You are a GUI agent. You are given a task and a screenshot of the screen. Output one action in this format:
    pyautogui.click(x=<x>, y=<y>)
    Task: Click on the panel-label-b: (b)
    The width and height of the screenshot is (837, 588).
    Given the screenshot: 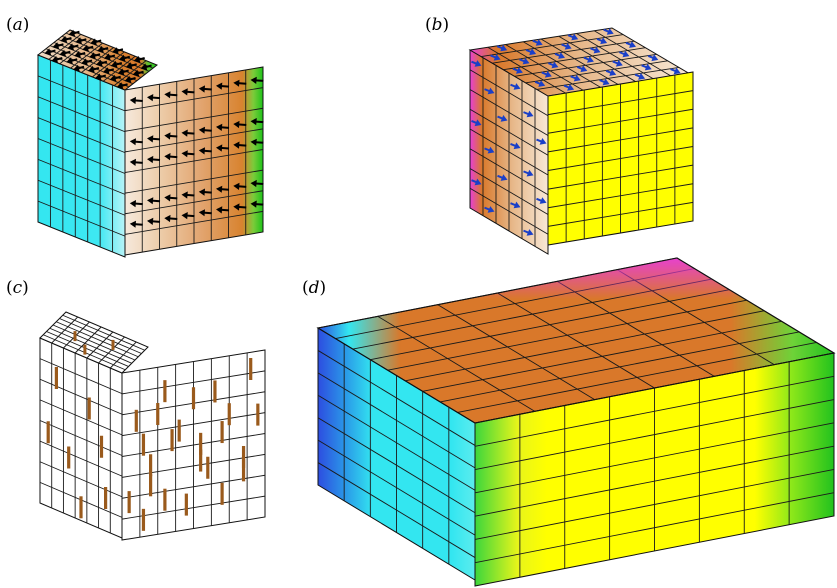 What is the action you would take?
    pyautogui.click(x=437, y=25)
    